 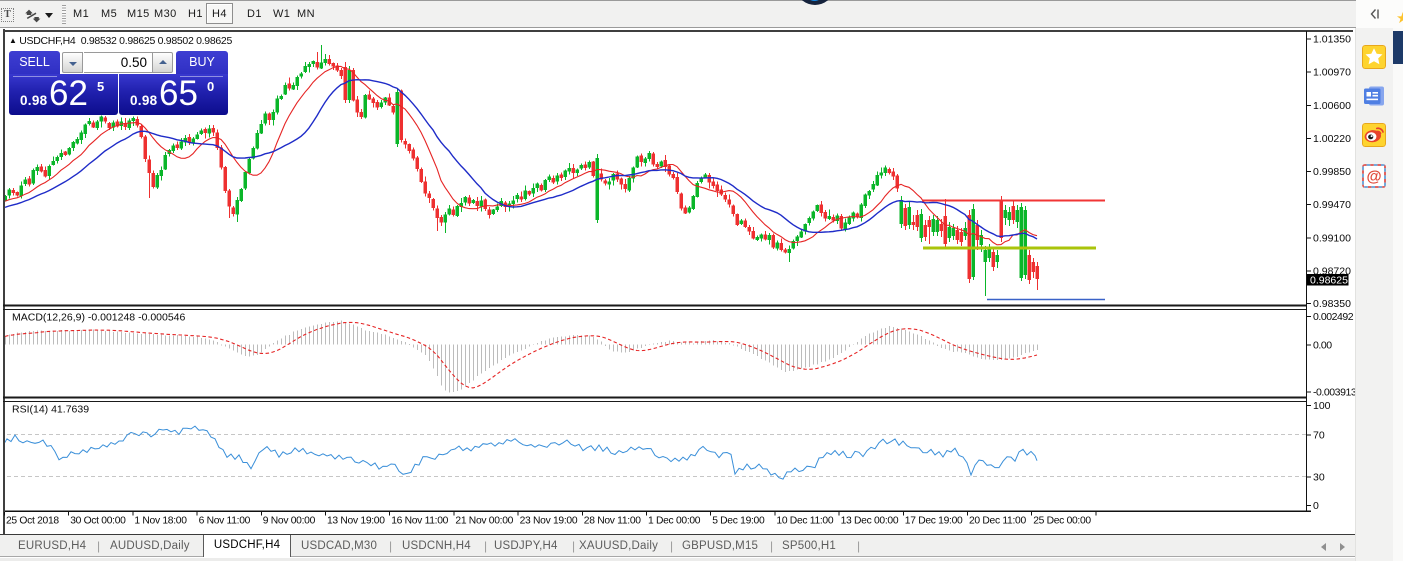 I want to click on svg-text: 0.99100, so click(x=1332, y=239).